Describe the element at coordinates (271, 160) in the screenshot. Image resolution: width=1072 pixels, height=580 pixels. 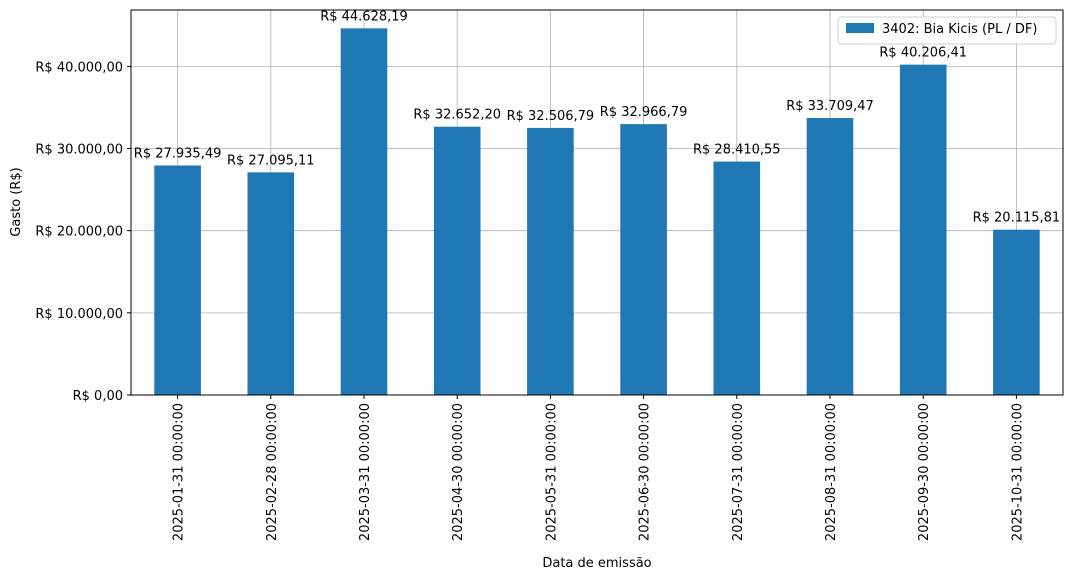
I see `value-label: R$ 27.095,11` at that location.